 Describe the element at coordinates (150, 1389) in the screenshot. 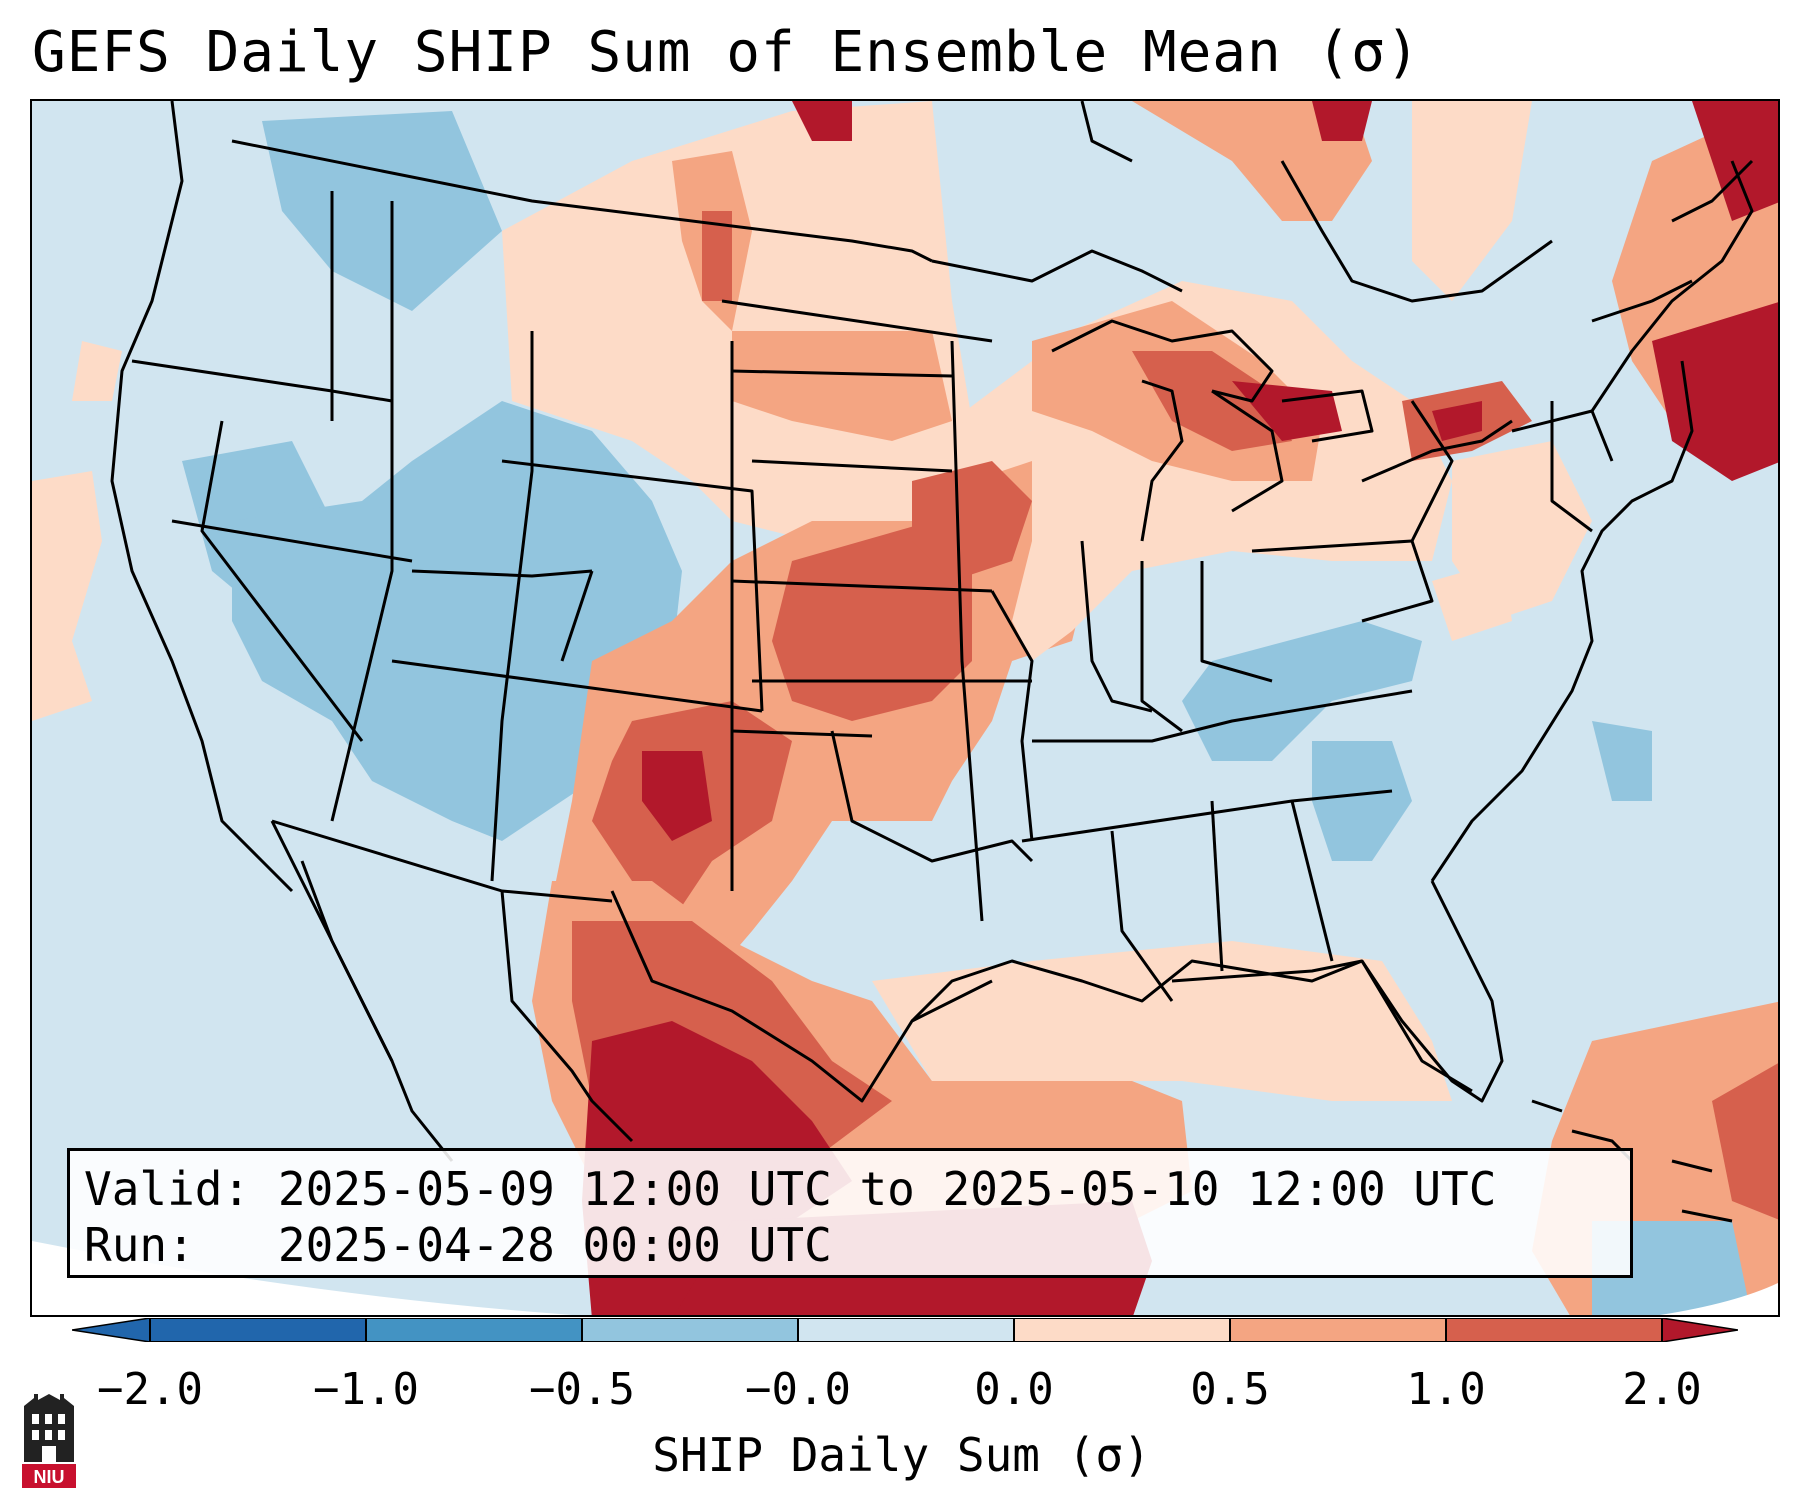

I see `tick-label: −2.0` at that location.